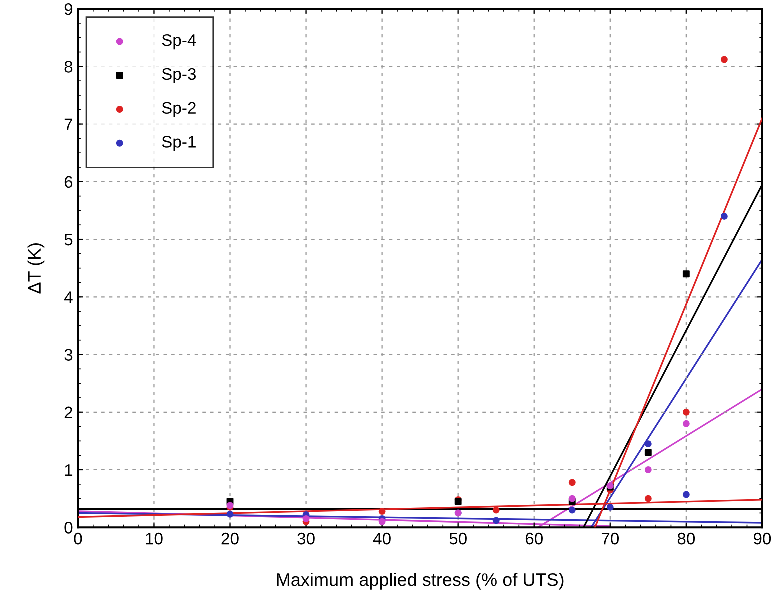  I want to click on x-tick-label: 40, so click(382, 538).